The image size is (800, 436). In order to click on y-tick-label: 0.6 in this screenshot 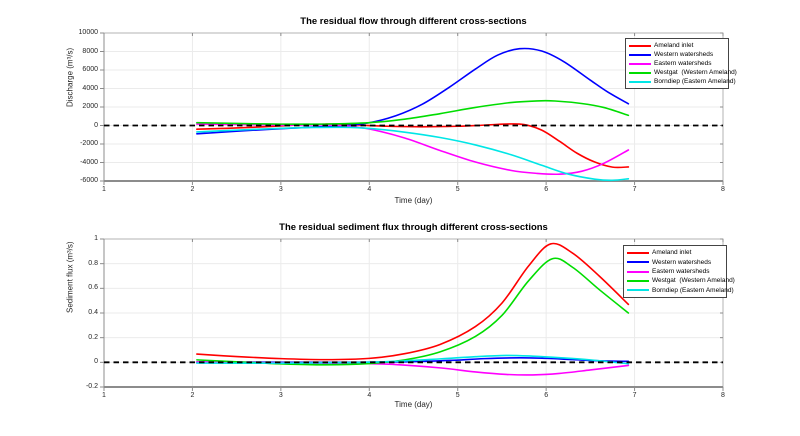, I will do `click(93, 288)`.